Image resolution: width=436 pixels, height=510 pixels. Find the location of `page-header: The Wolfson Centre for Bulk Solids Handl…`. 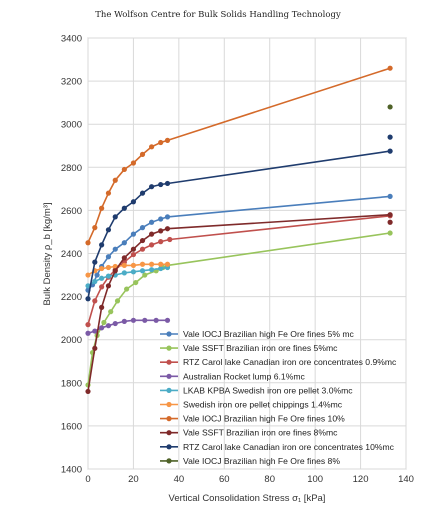

page-header: The Wolfson Centre for Bulk Solids Handl… is located at coordinates (218, 15).